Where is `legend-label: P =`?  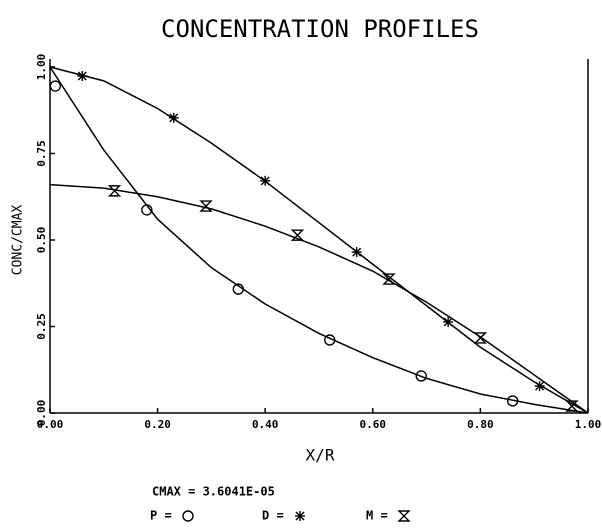
legend-label: P = is located at coordinates (161, 516).